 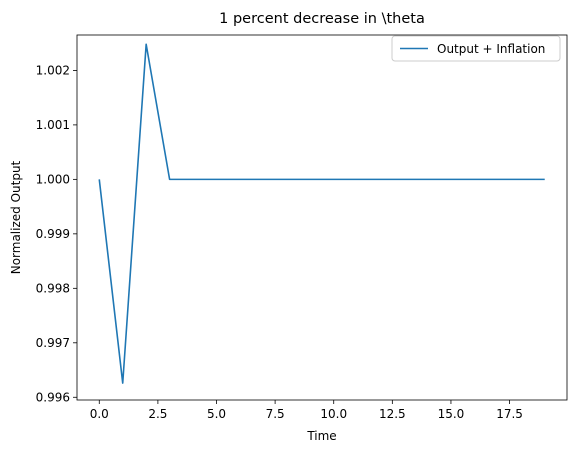 What do you see at coordinates (509, 414) in the screenshot?
I see `x-tick-label: 17.5` at bounding box center [509, 414].